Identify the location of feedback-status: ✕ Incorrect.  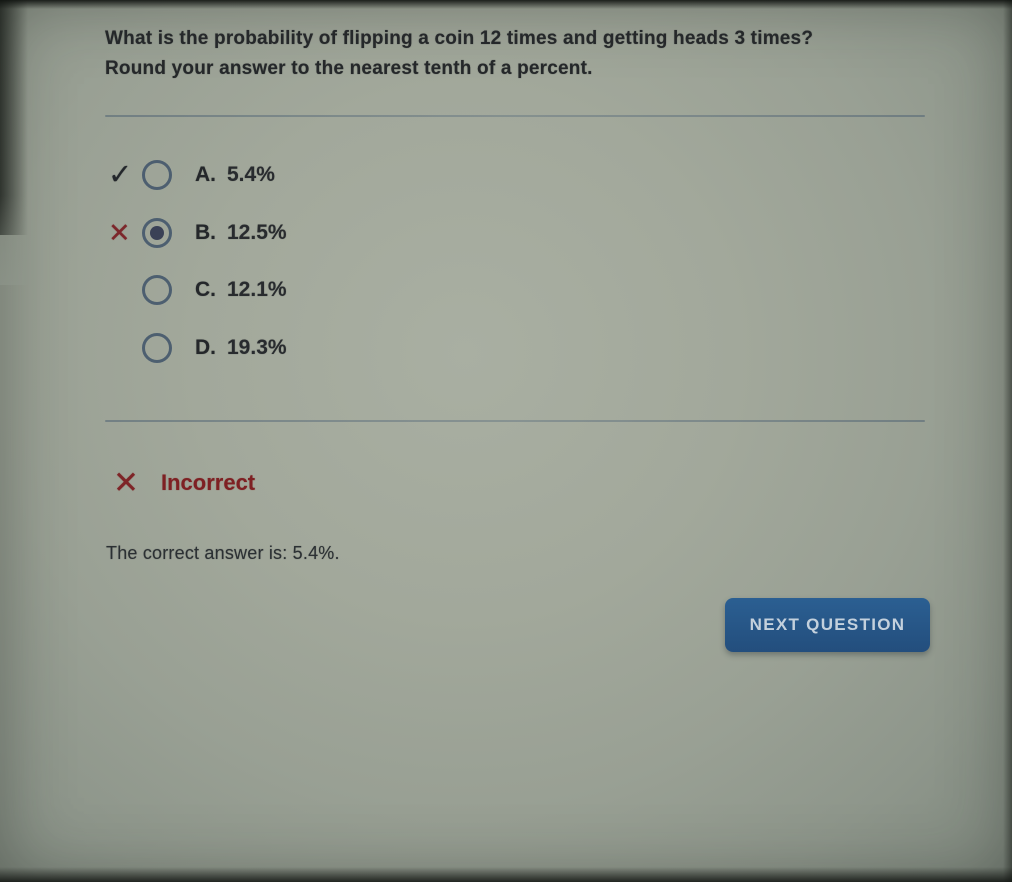
(184, 483).